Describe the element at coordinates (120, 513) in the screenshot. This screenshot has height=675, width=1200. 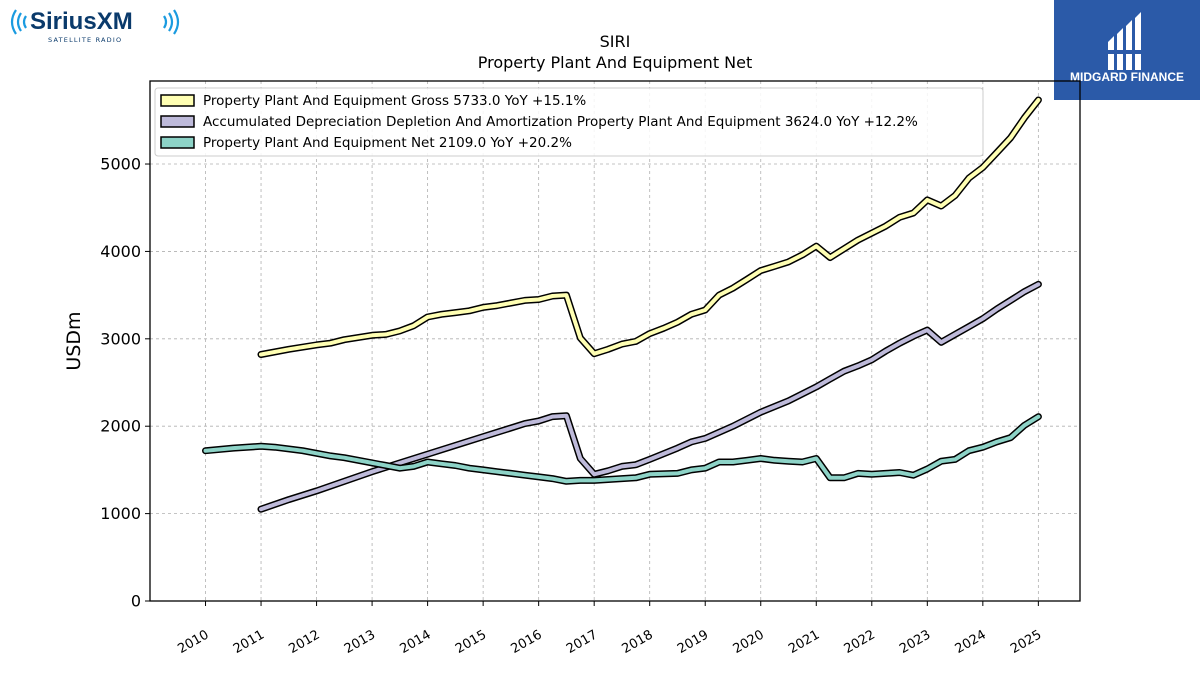
I see `y-tick-label: 1000` at that location.